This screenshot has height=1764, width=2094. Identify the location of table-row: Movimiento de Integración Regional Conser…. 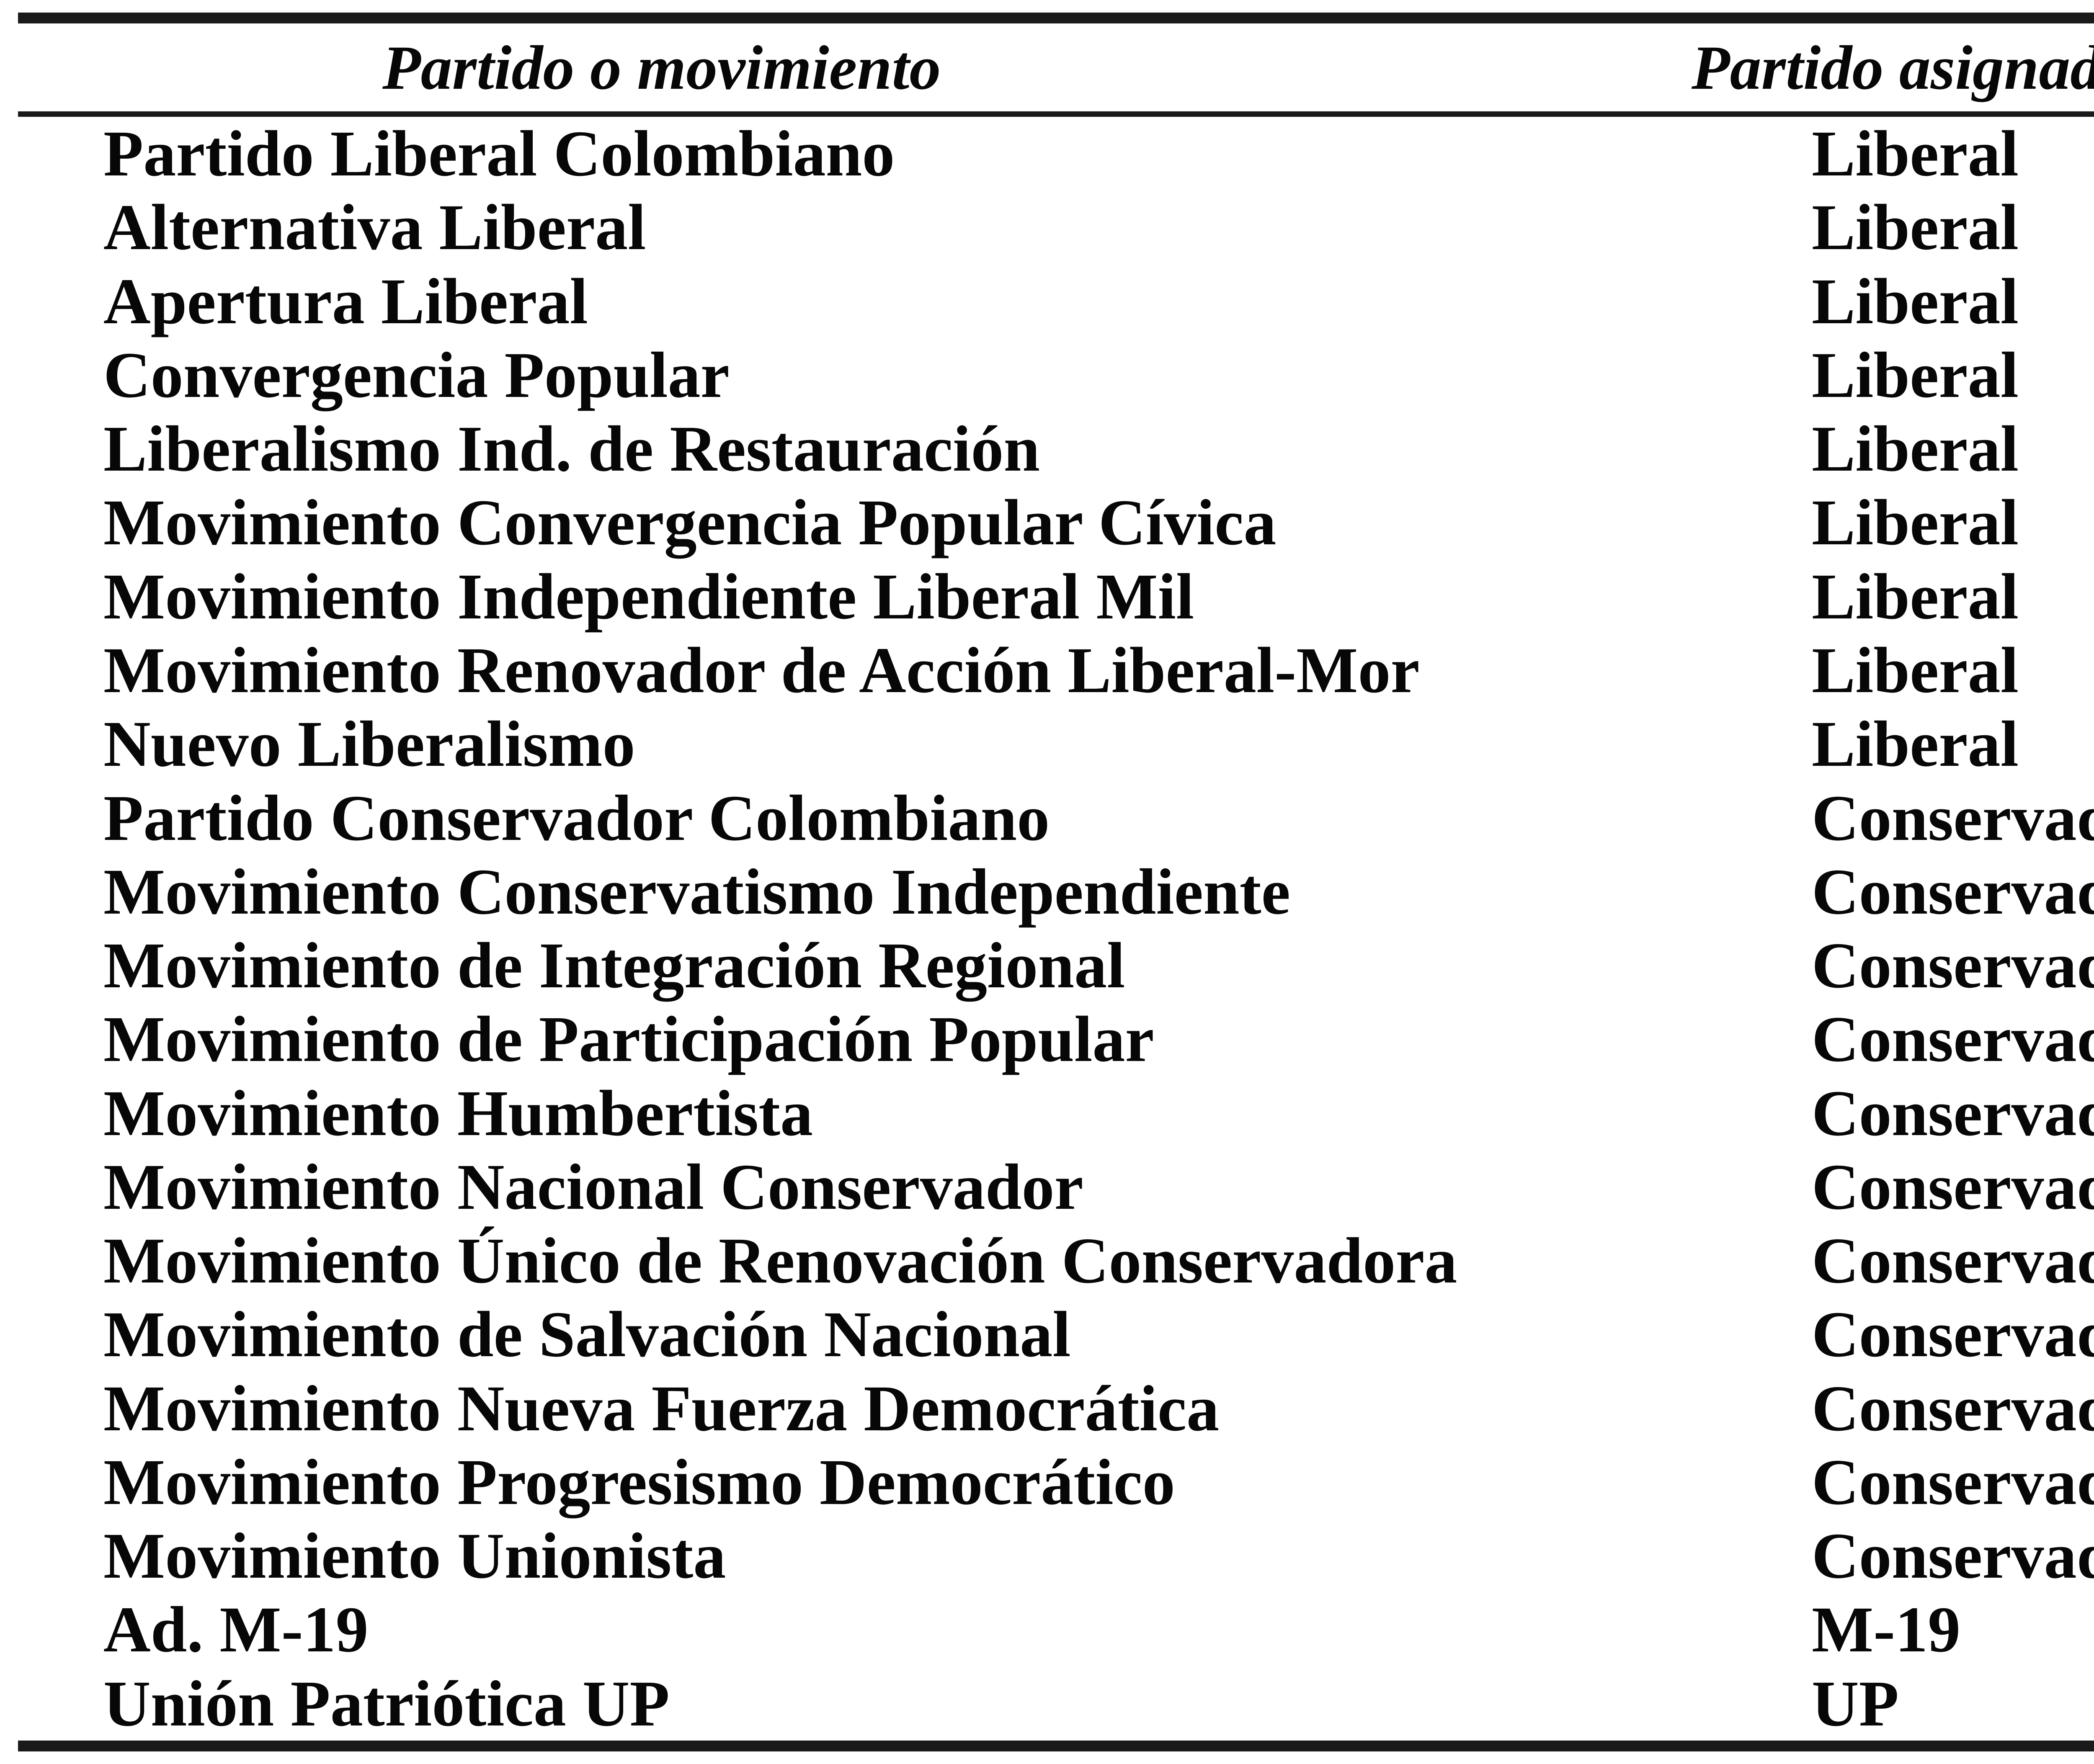
(1056, 965).